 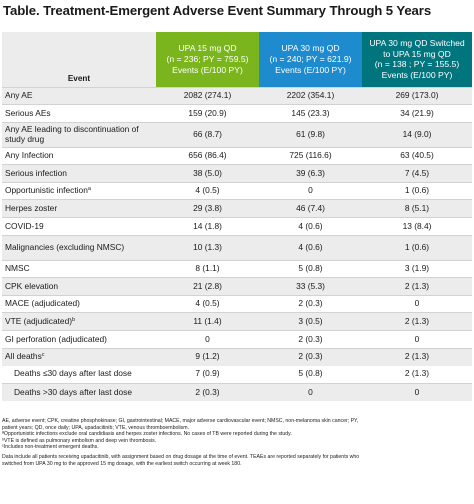 I want to click on event-cell: GI perforation (adjudicated), so click(x=79, y=339).